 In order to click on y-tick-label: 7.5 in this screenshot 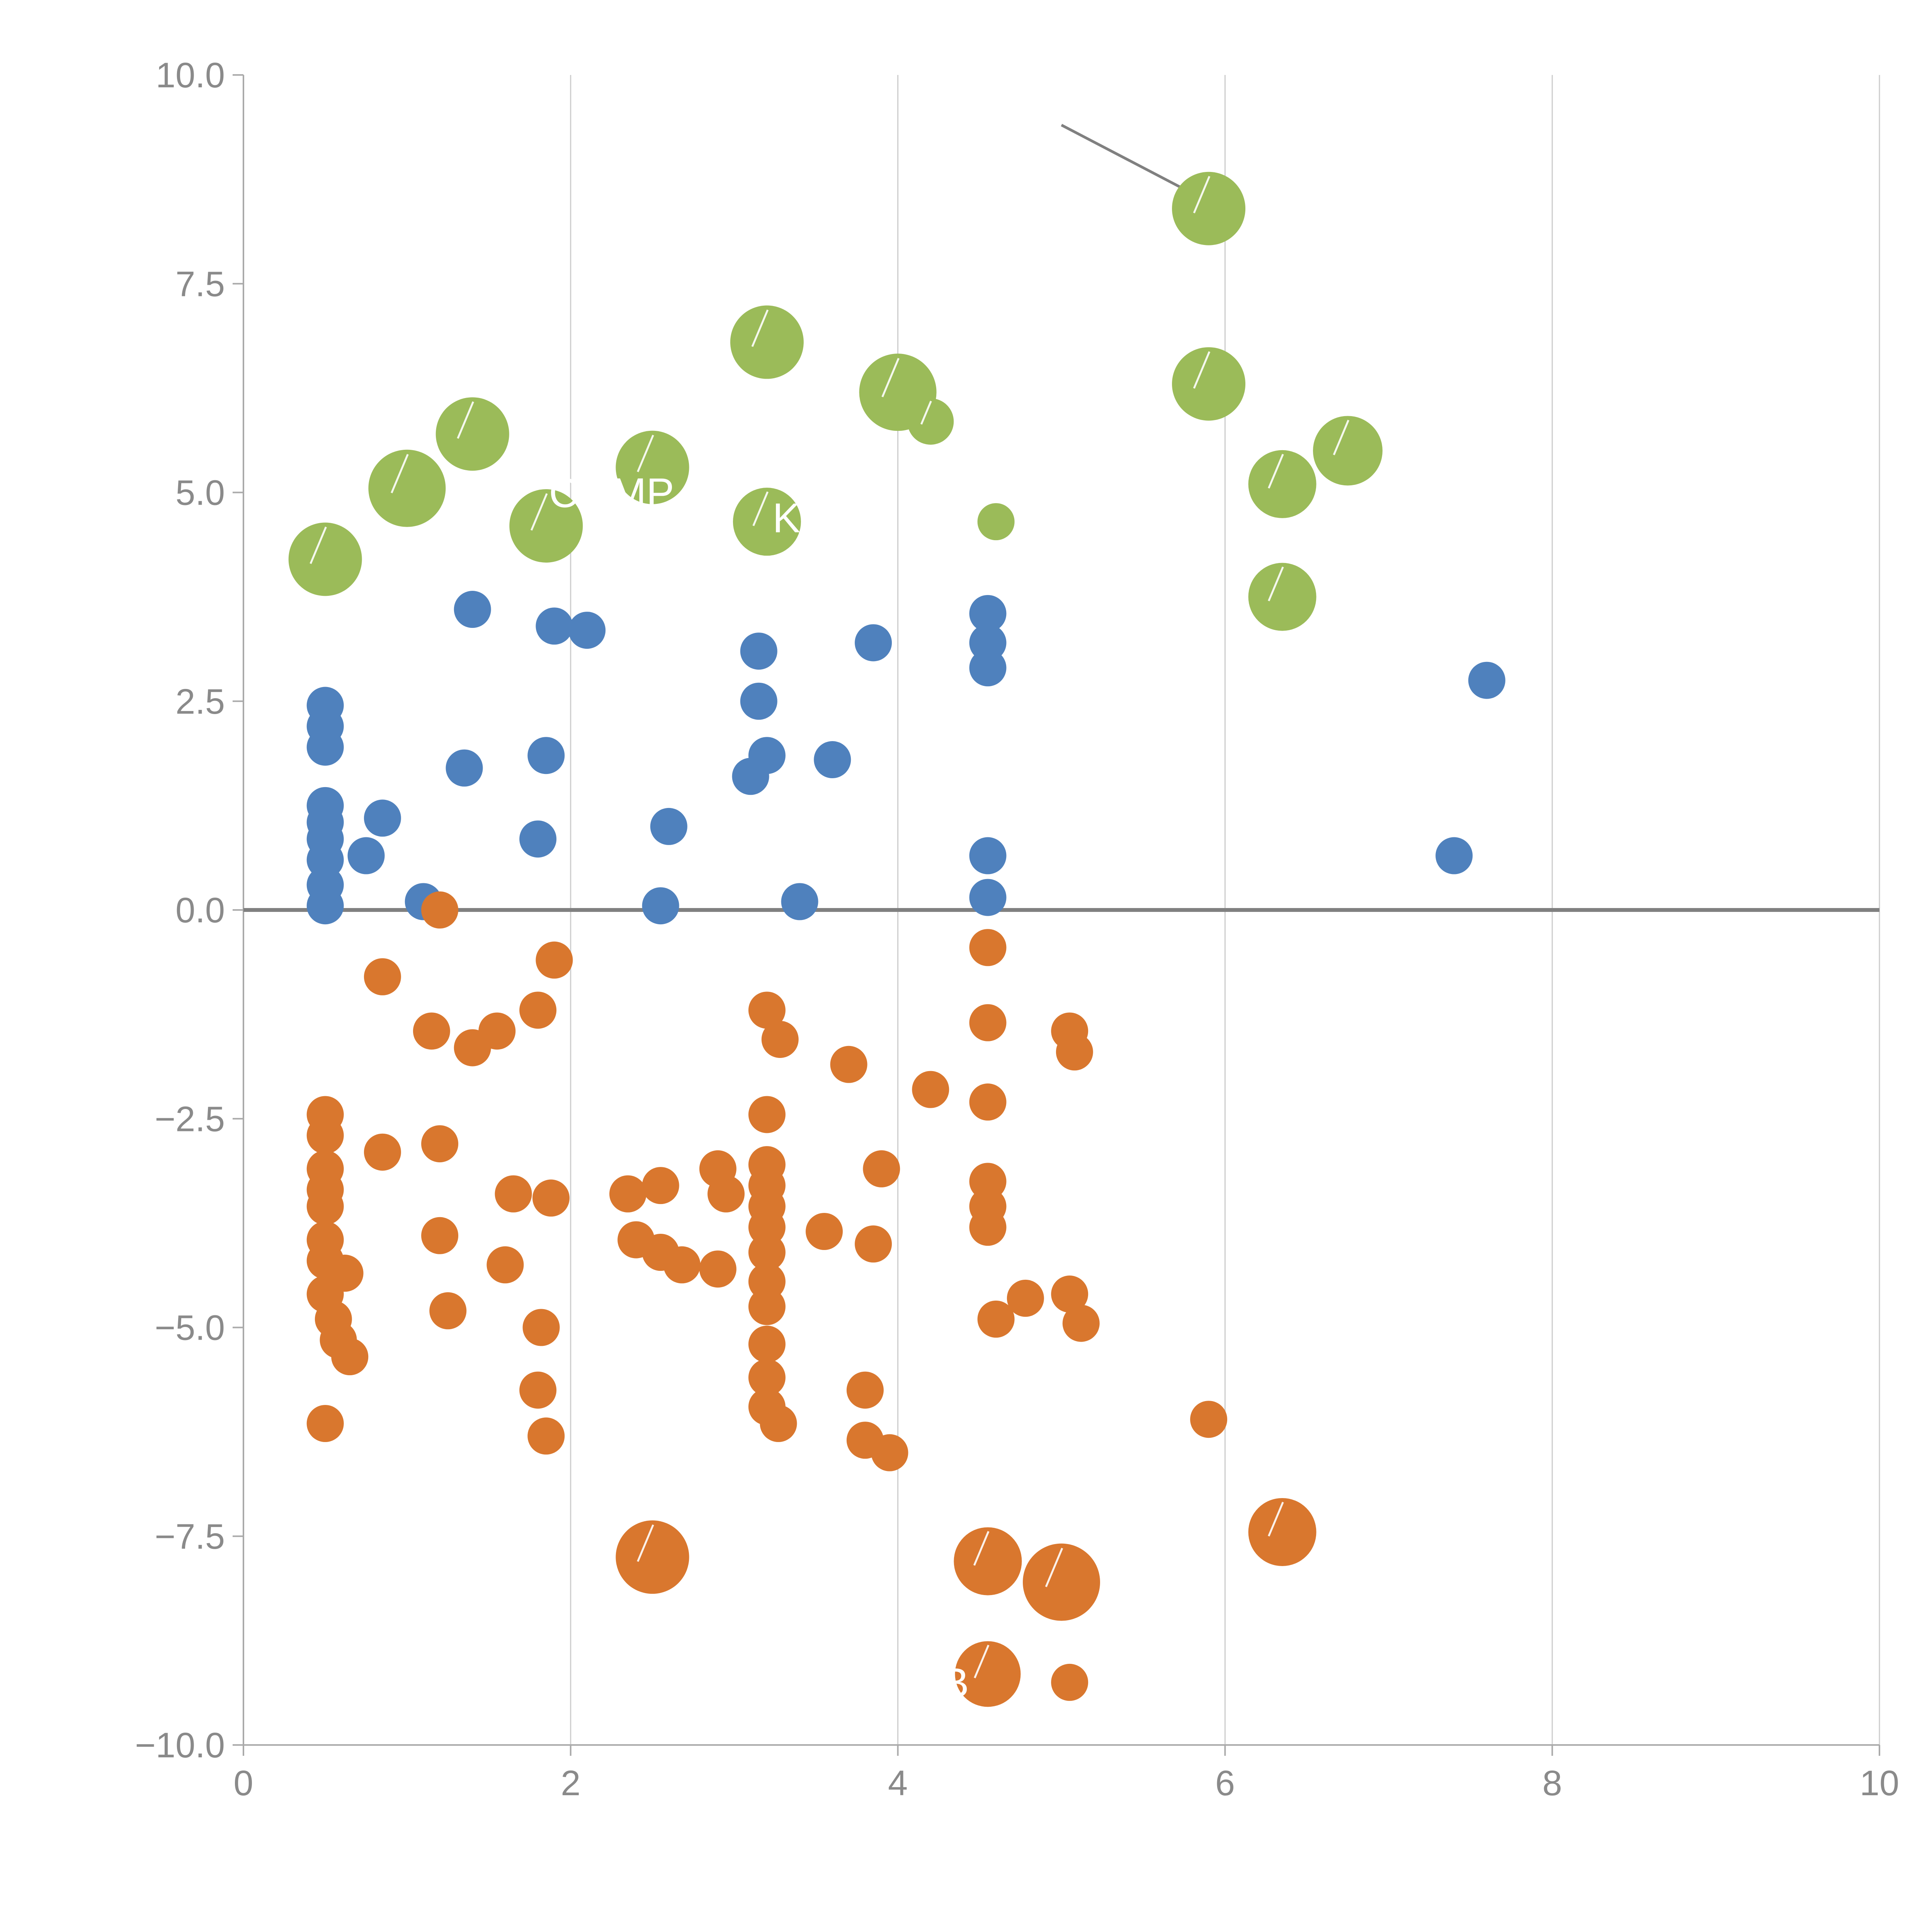, I will do `click(200, 284)`.